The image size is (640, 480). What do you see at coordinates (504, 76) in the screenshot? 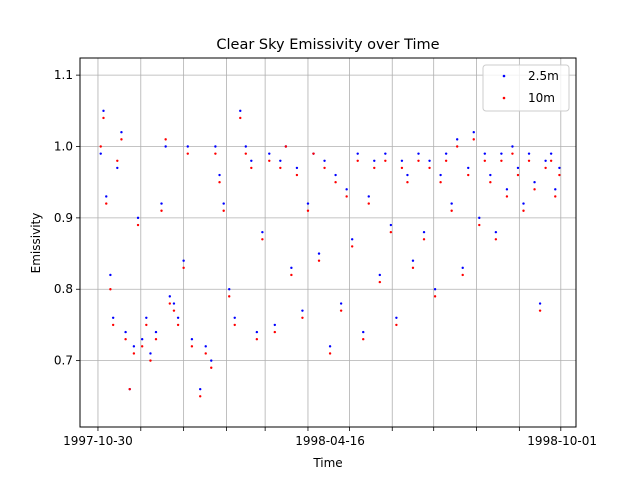
I see `legend-marker-2.5m` at bounding box center [504, 76].